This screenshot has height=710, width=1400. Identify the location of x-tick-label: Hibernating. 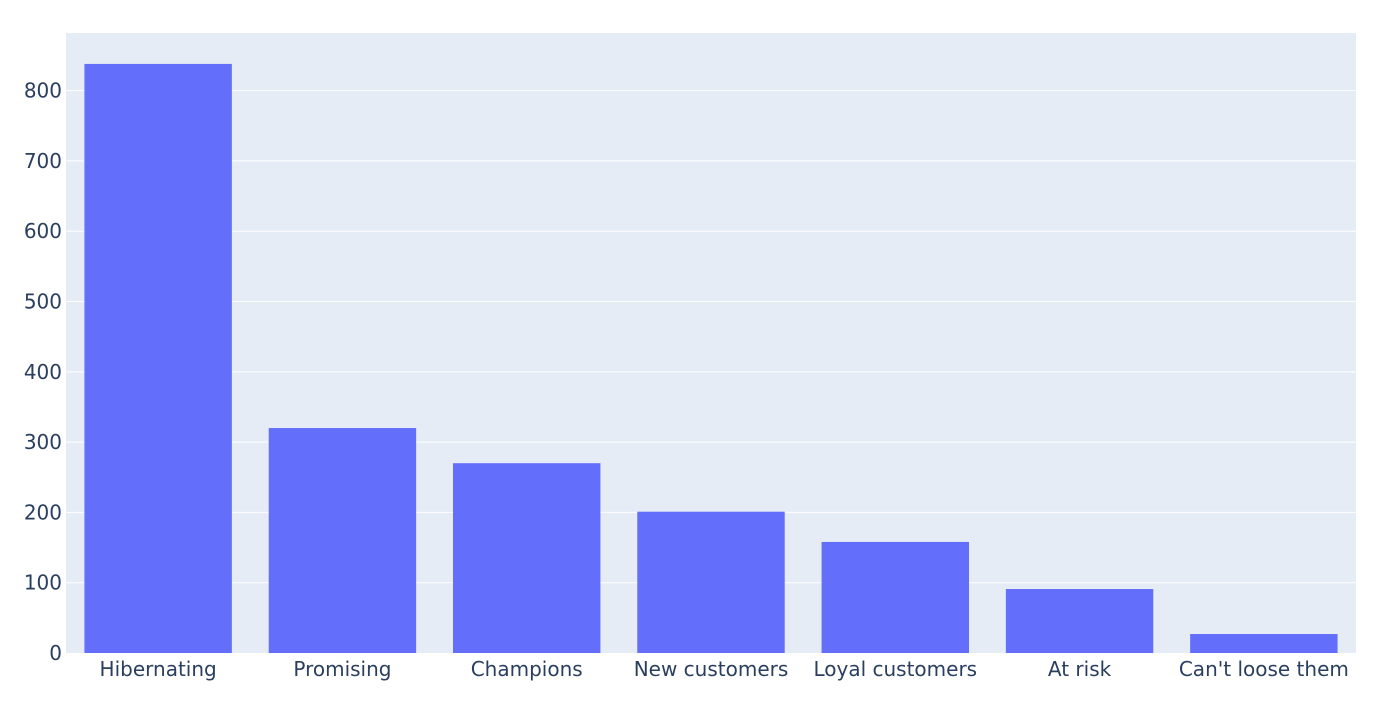
(158, 669).